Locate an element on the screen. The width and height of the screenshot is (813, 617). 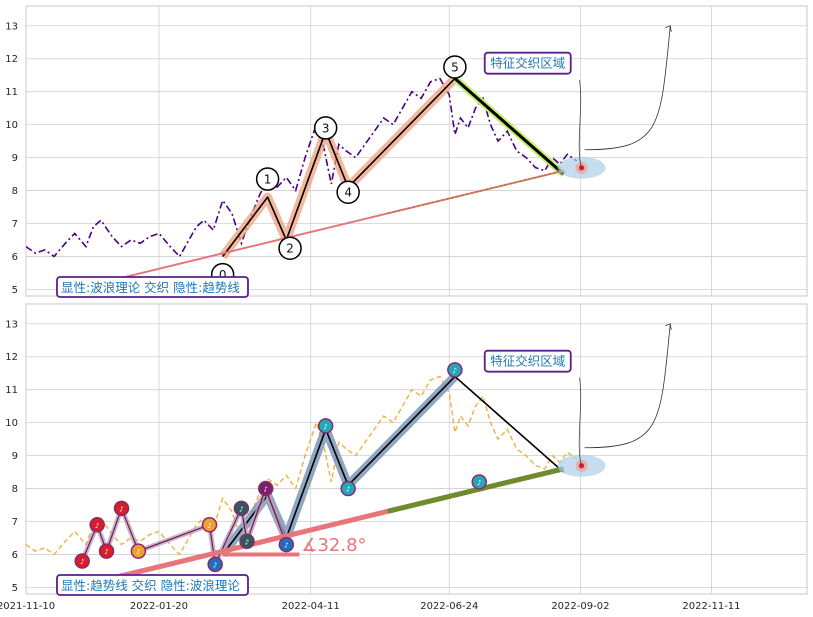
angle-label: ∡32.8° is located at coordinates (333, 545).